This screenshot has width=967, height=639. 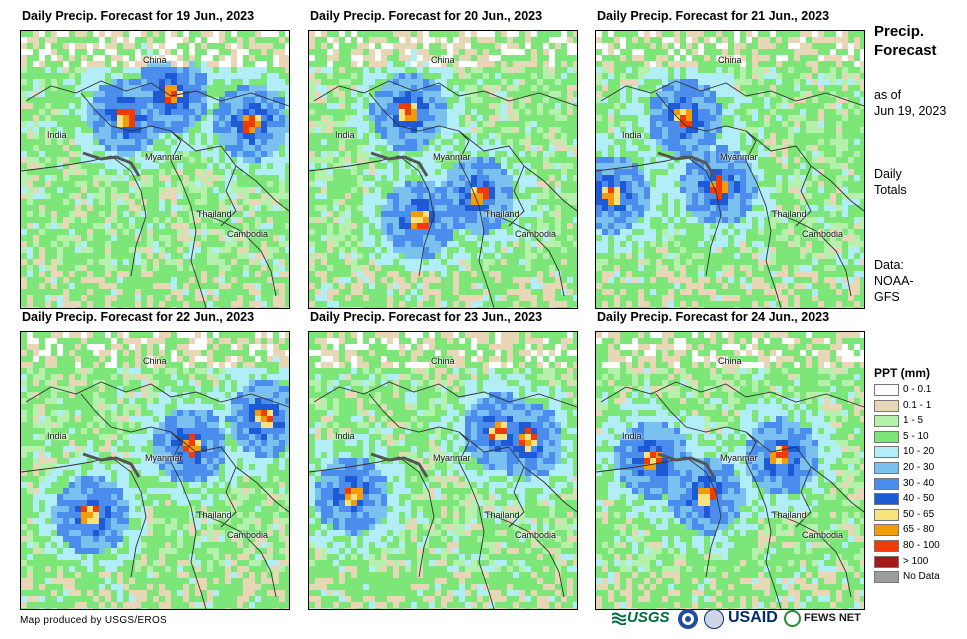 I want to click on commerce-seal-icon, so click(x=714, y=619).